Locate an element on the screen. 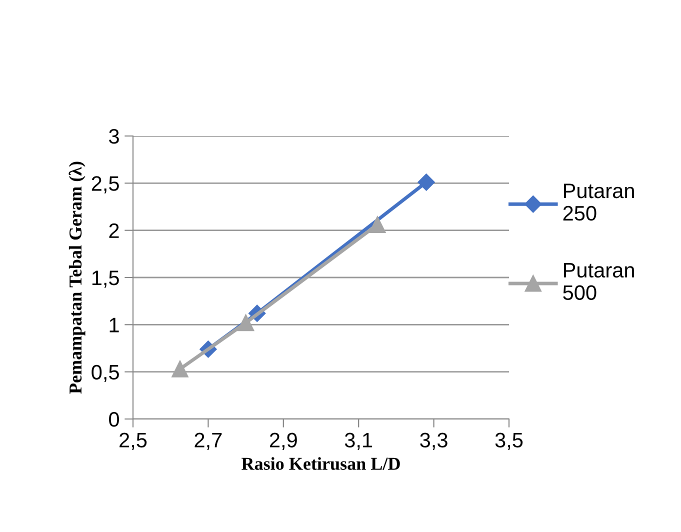 The height and width of the screenshot is (532, 681). y-tick-label: 2,5 is located at coordinates (105, 185).